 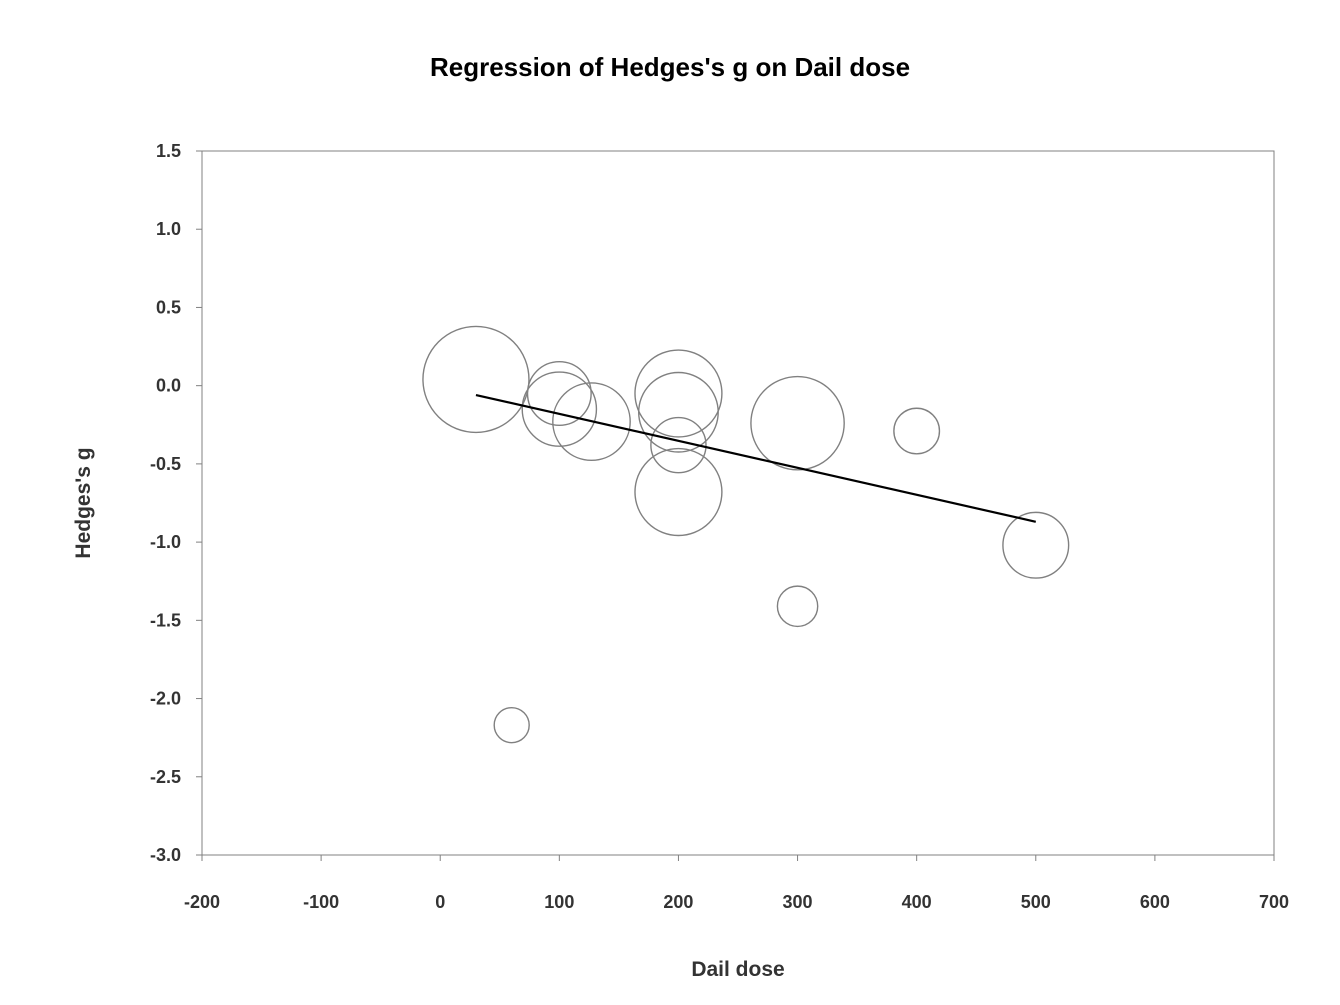 I want to click on regression-line, so click(x=756, y=458).